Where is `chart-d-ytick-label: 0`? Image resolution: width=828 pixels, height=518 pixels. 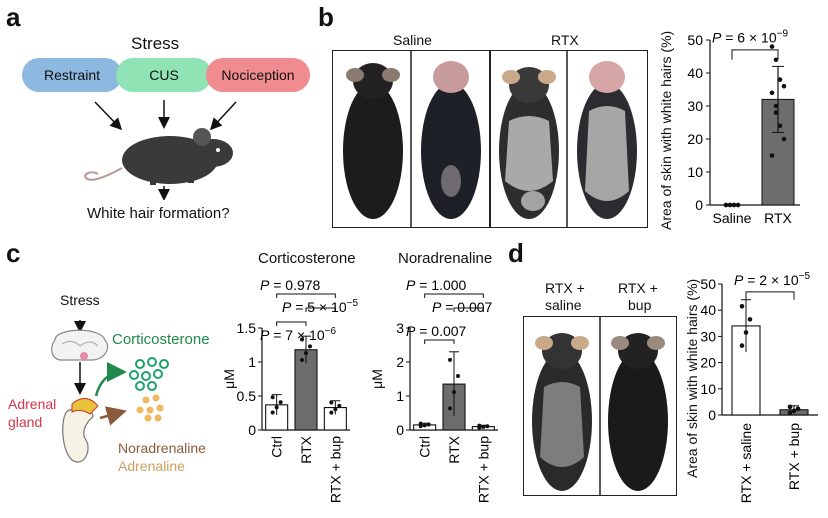
chart-d-ytick-label: 0 is located at coordinates (712, 415).